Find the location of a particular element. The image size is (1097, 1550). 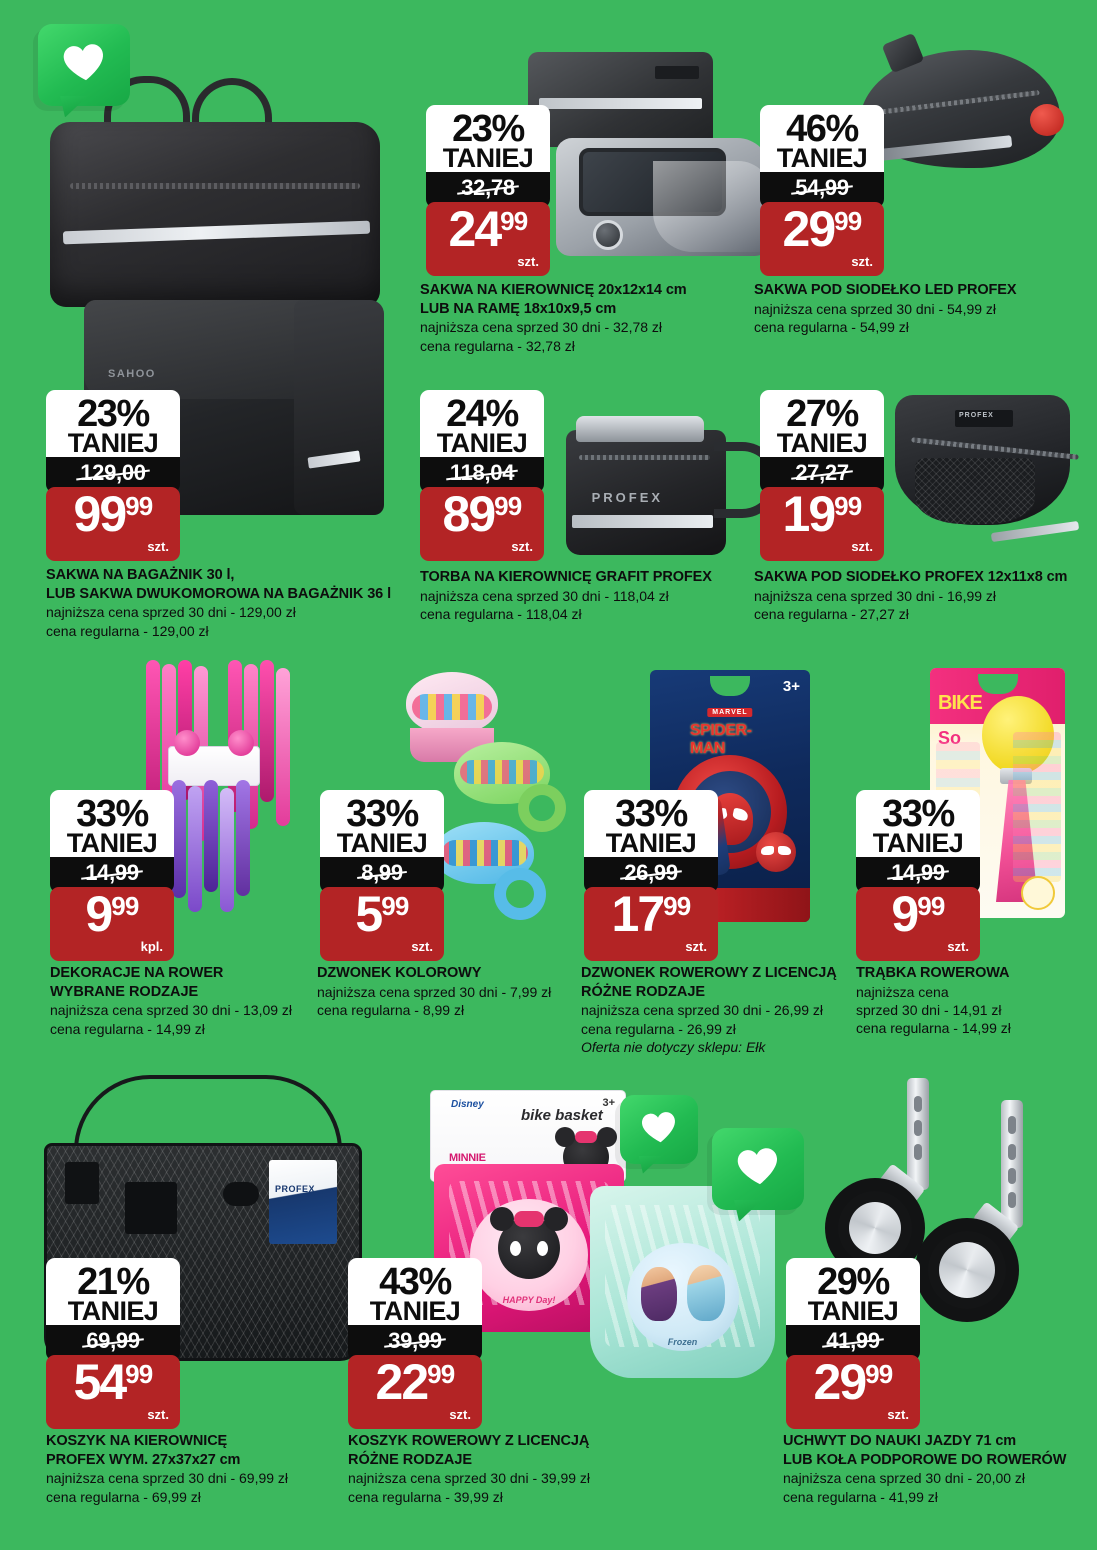

product-title-line2: LUB KOŁA PODPOROWE DO ROWERÓW is located at coordinates (925, 1459).